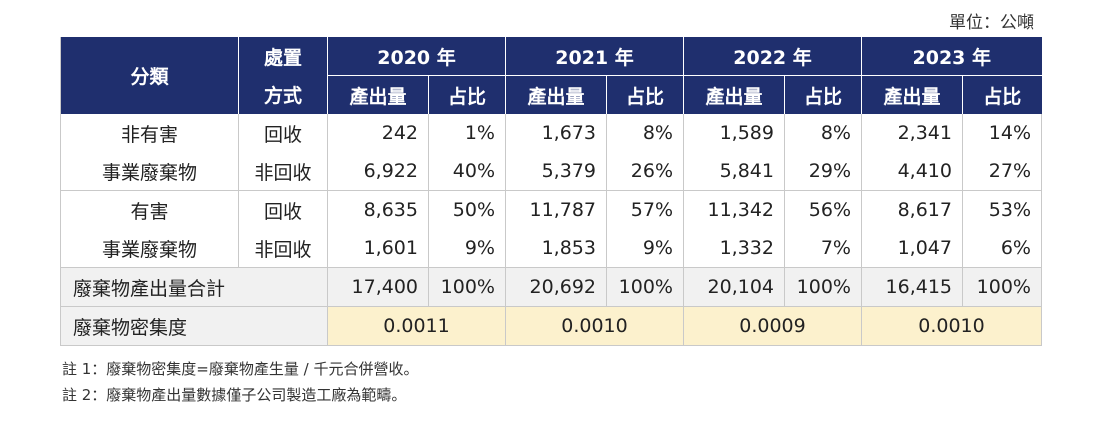 This screenshot has width=1120, height=444. I want to click on value-cell: 5,841, so click(734, 171).